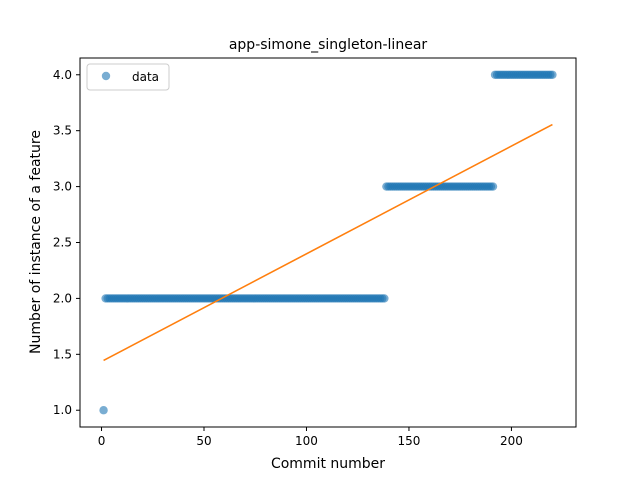  Describe the element at coordinates (102, 441) in the screenshot. I see `x-tick-label: 0` at that location.